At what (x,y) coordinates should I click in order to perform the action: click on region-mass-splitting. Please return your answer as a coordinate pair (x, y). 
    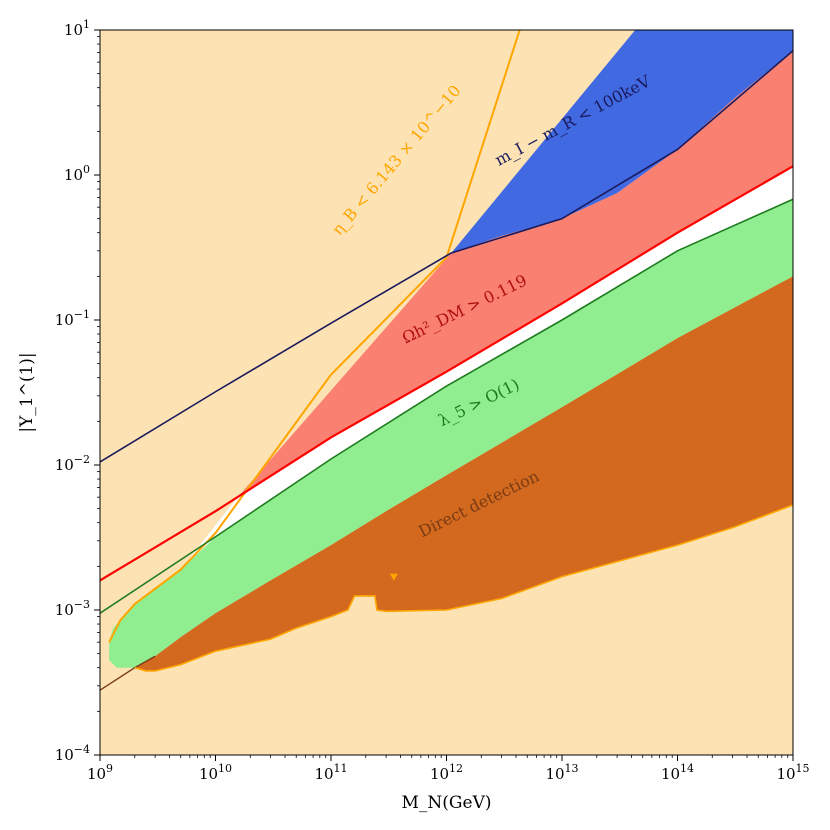
    Looking at the image, I should click on (622, 141).